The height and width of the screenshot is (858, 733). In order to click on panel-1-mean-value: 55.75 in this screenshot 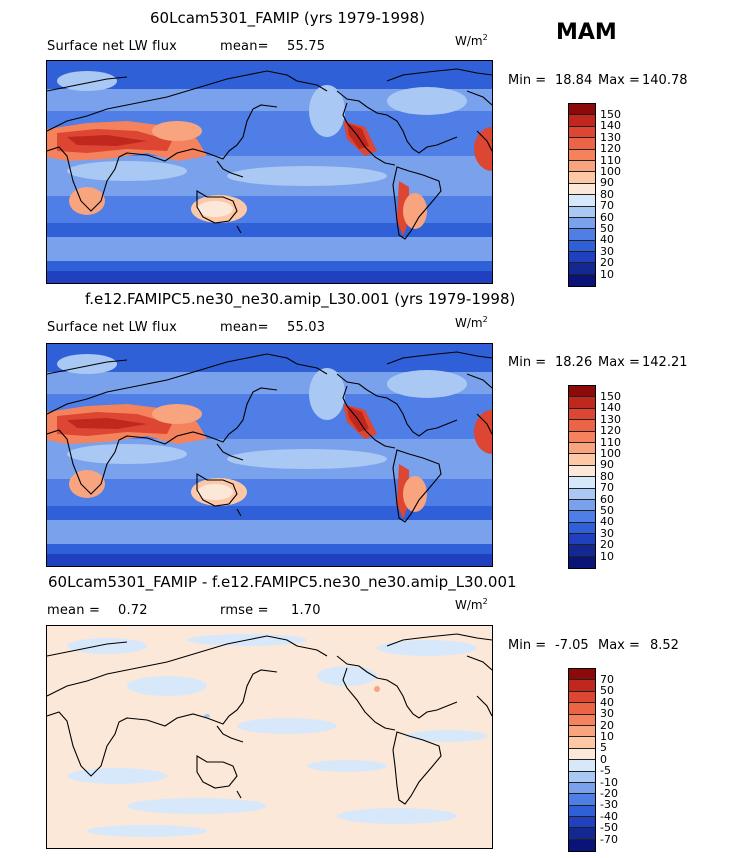, I will do `click(306, 46)`.